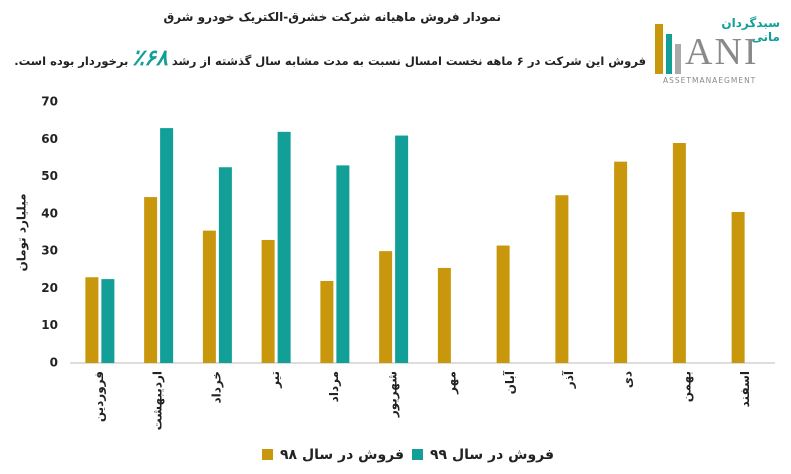  I want to click on x-tick-label: آذر, so click(568, 379).